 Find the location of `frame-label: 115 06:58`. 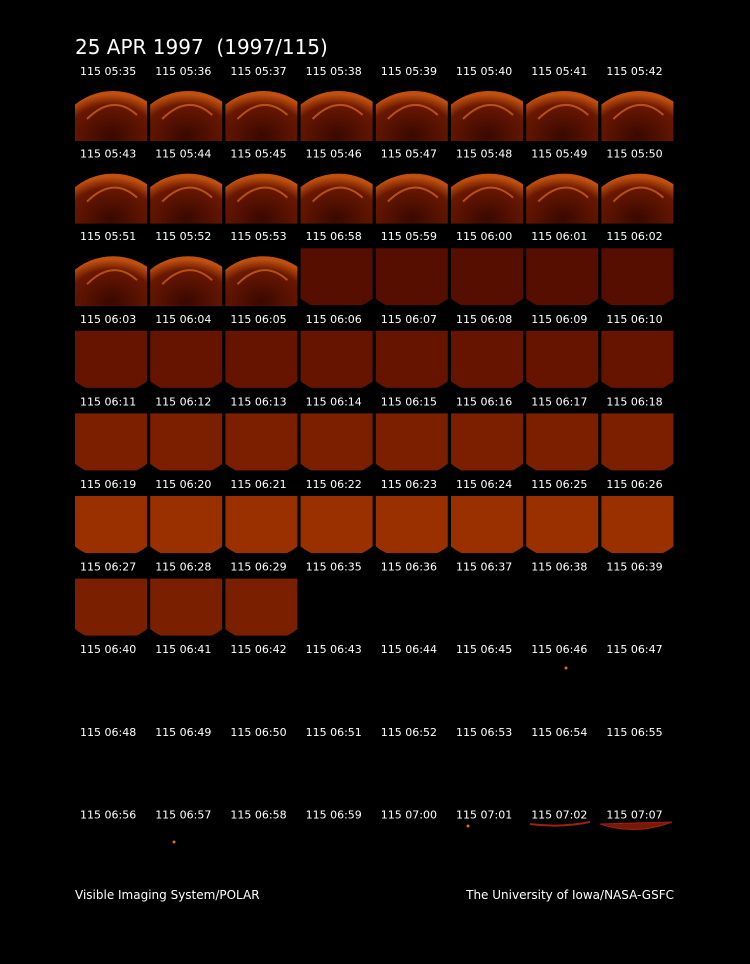

frame-label: 115 06:58 is located at coordinates (334, 236).